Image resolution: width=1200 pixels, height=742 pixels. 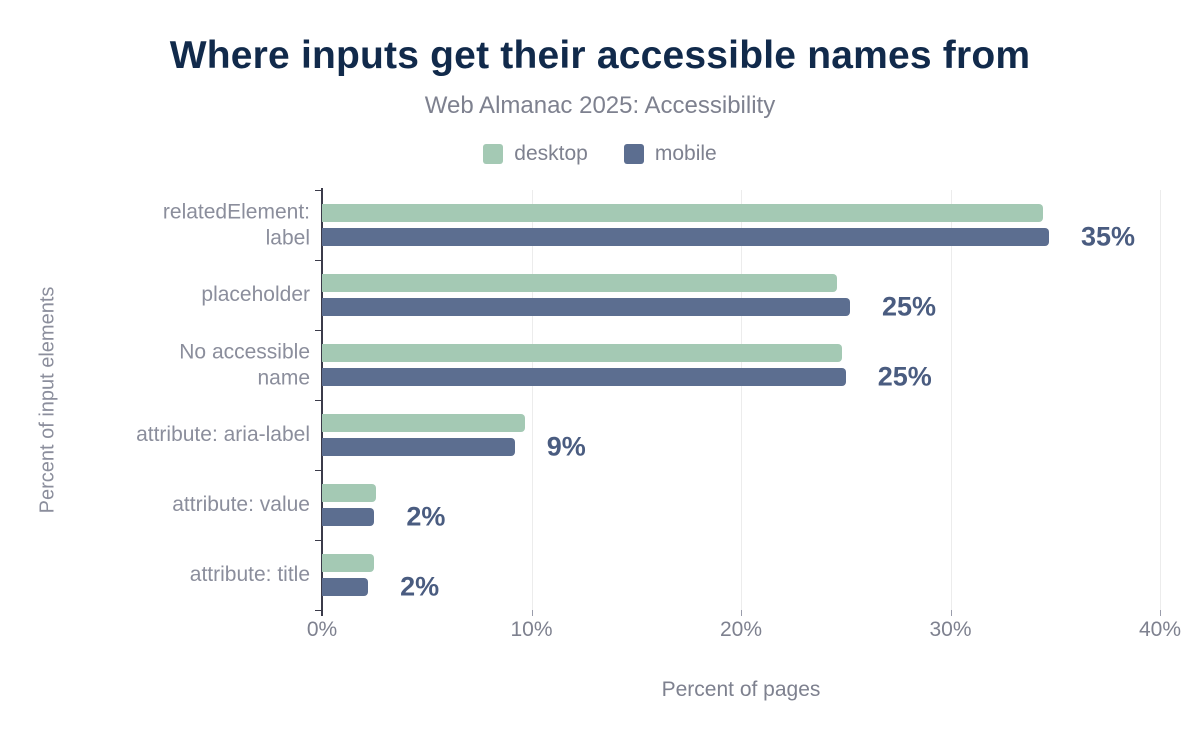 What do you see at coordinates (322, 629) in the screenshot?
I see `x-tick-label-0: 0%` at bounding box center [322, 629].